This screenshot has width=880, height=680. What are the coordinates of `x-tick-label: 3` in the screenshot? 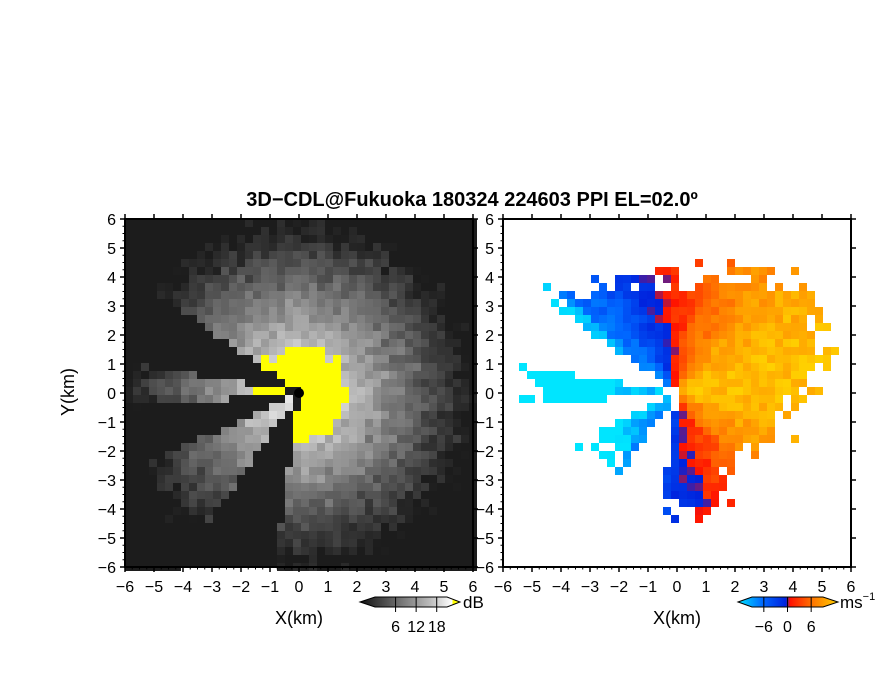 It's located at (386, 587).